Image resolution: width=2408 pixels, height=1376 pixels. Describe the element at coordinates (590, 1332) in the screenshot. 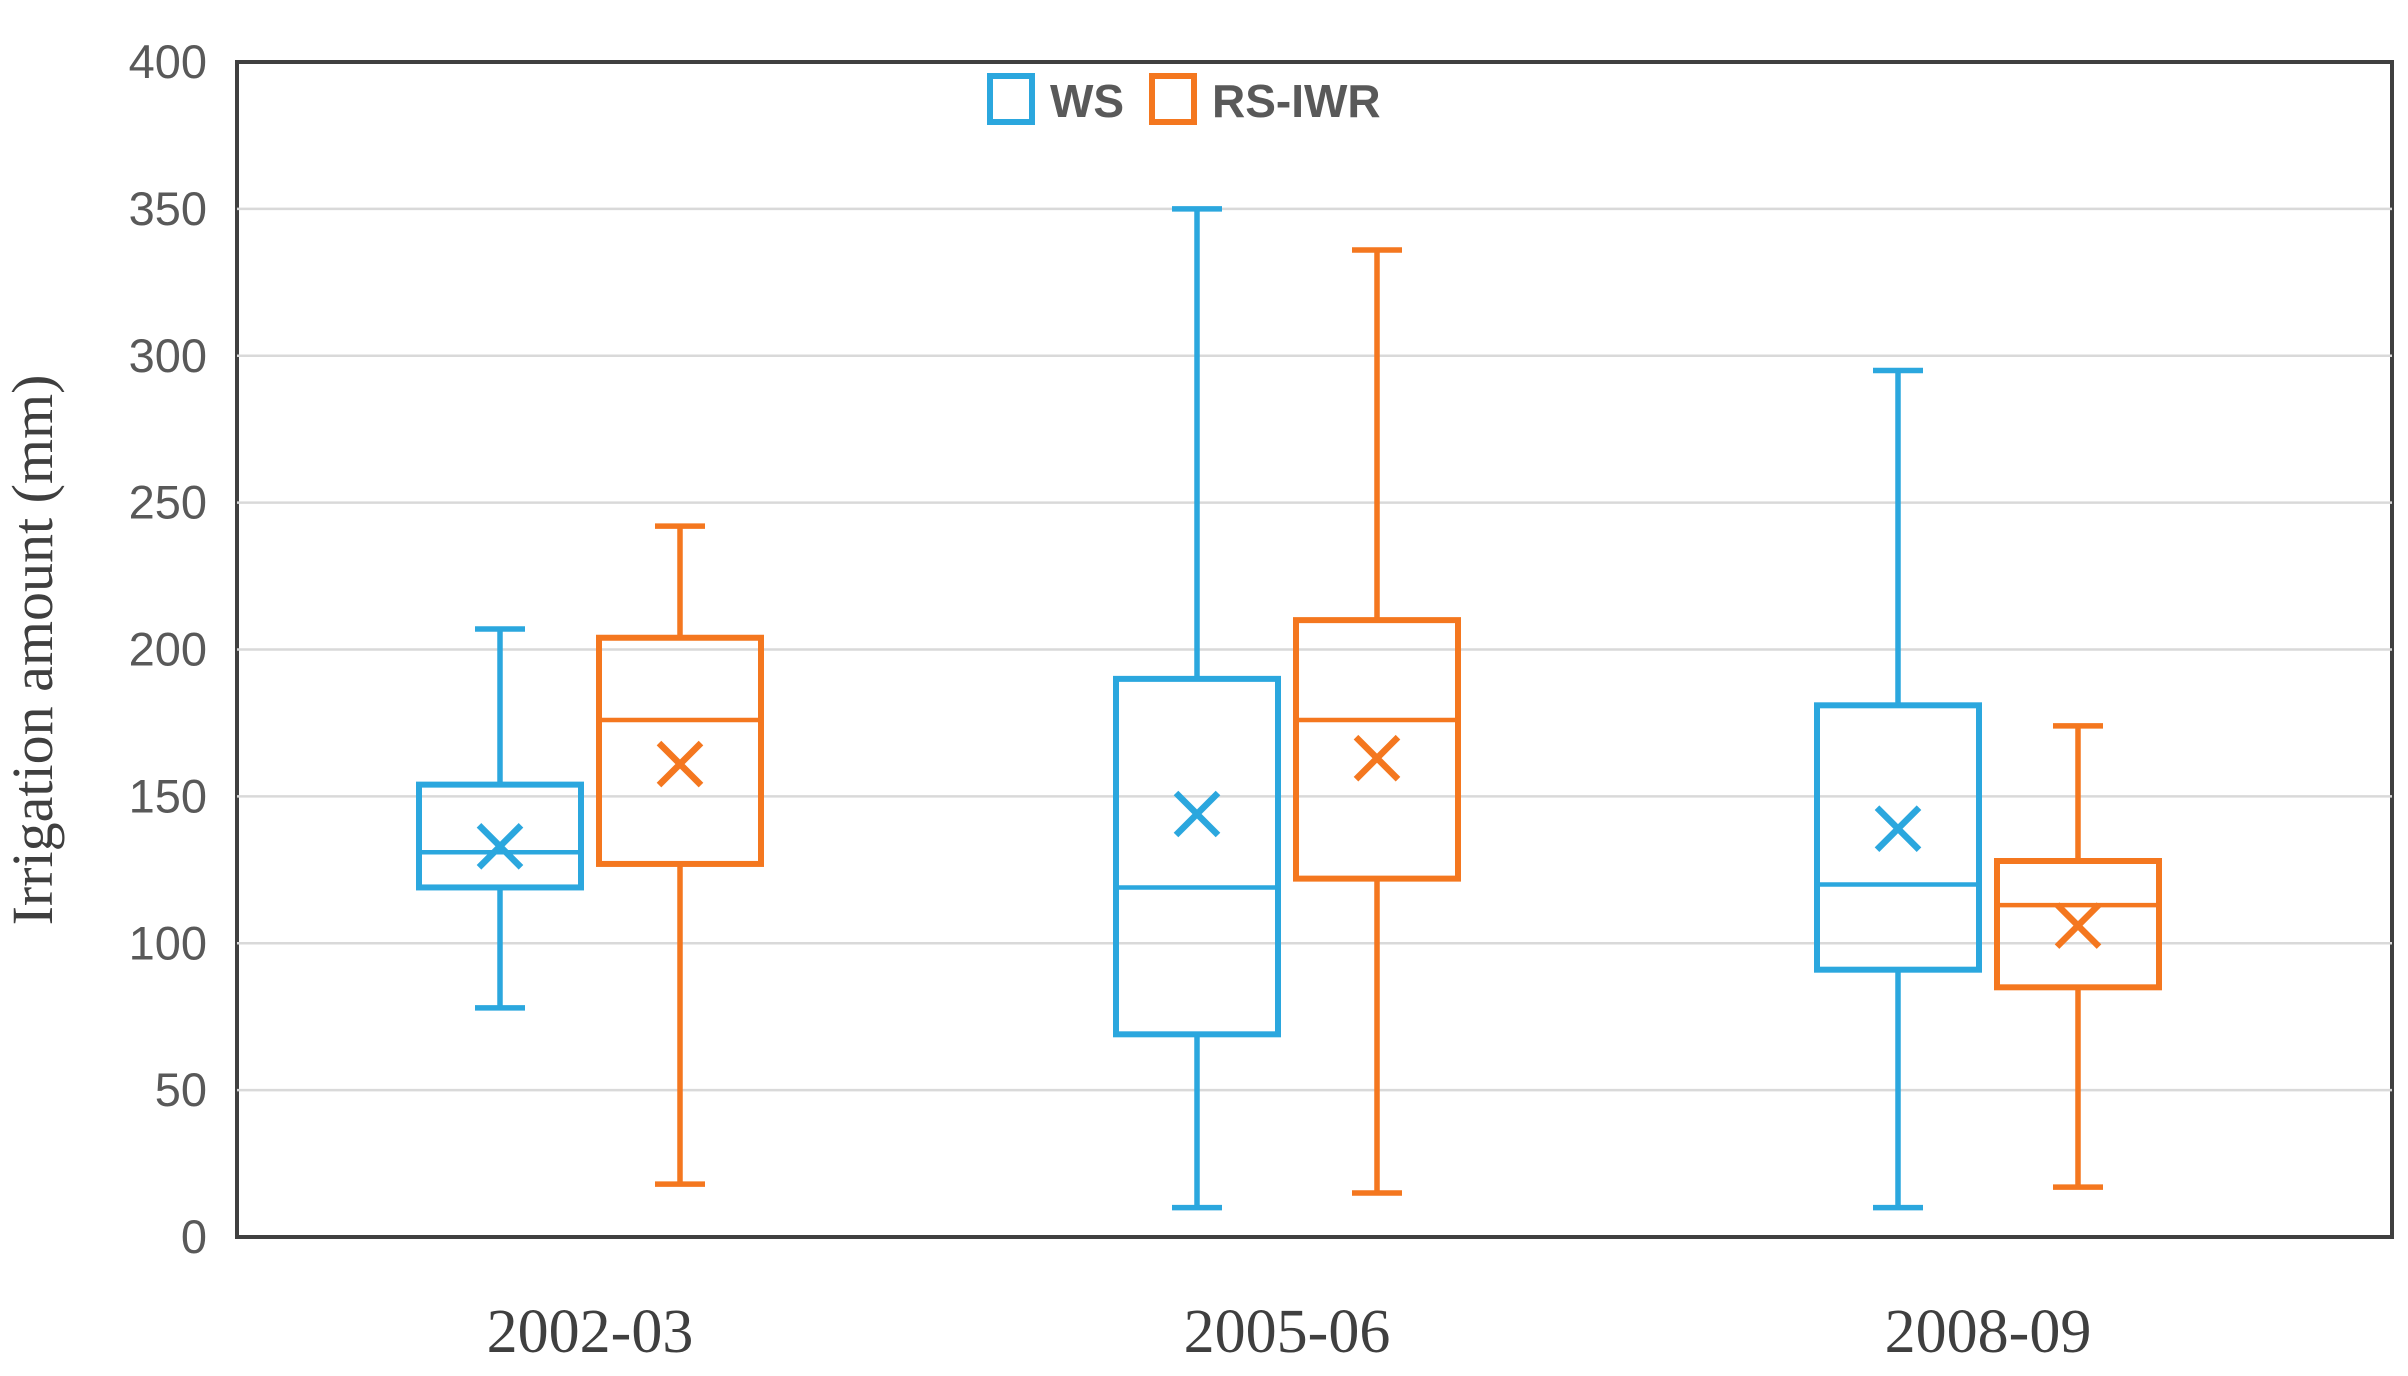

I see `x-axis-label: 2002-03` at that location.